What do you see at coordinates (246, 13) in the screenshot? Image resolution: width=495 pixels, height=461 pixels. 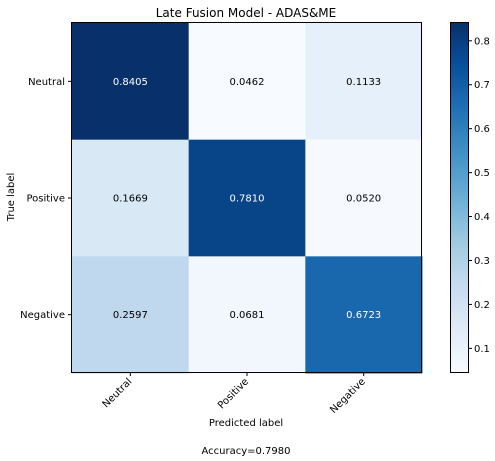 I see `chart-title: Late Fusion Model - ADAS&ME` at bounding box center [246, 13].